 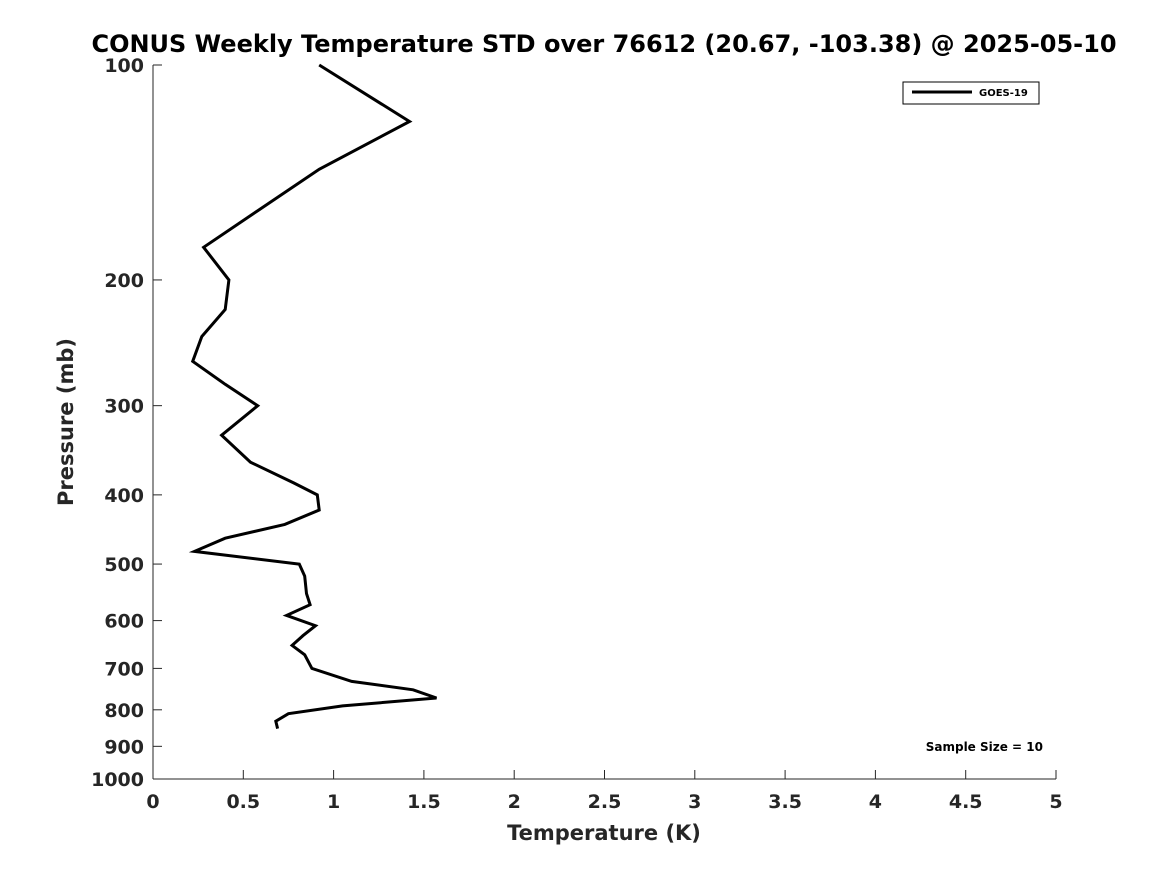 What do you see at coordinates (1003, 93) in the screenshot?
I see `legend-label-goes-19: GOES-19` at bounding box center [1003, 93].